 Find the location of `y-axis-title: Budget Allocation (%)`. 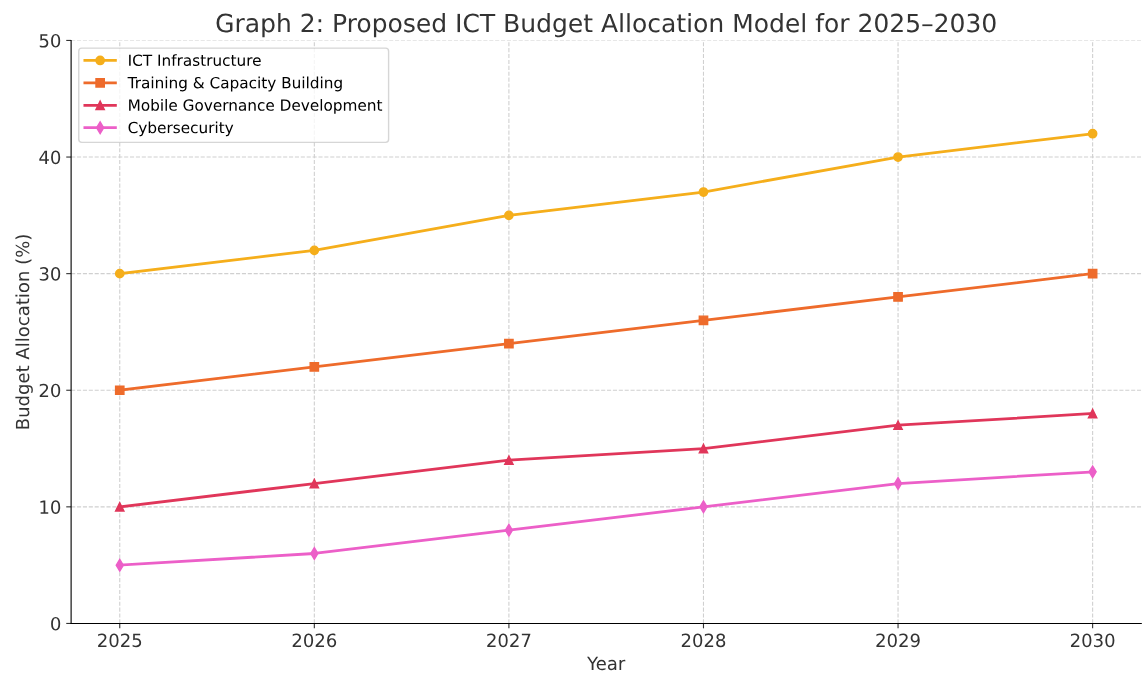

y-axis-title: Budget Allocation (%) is located at coordinates (24, 332).